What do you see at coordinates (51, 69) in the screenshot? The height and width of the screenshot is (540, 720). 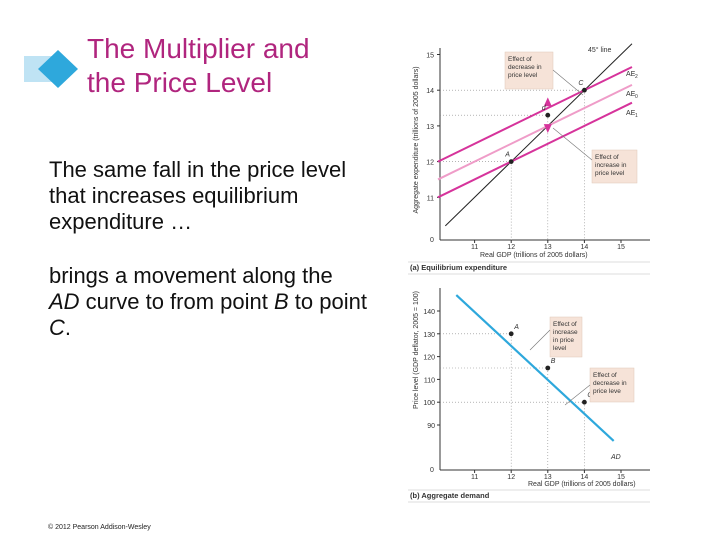 I see `diamond-bullet-icon` at bounding box center [51, 69].